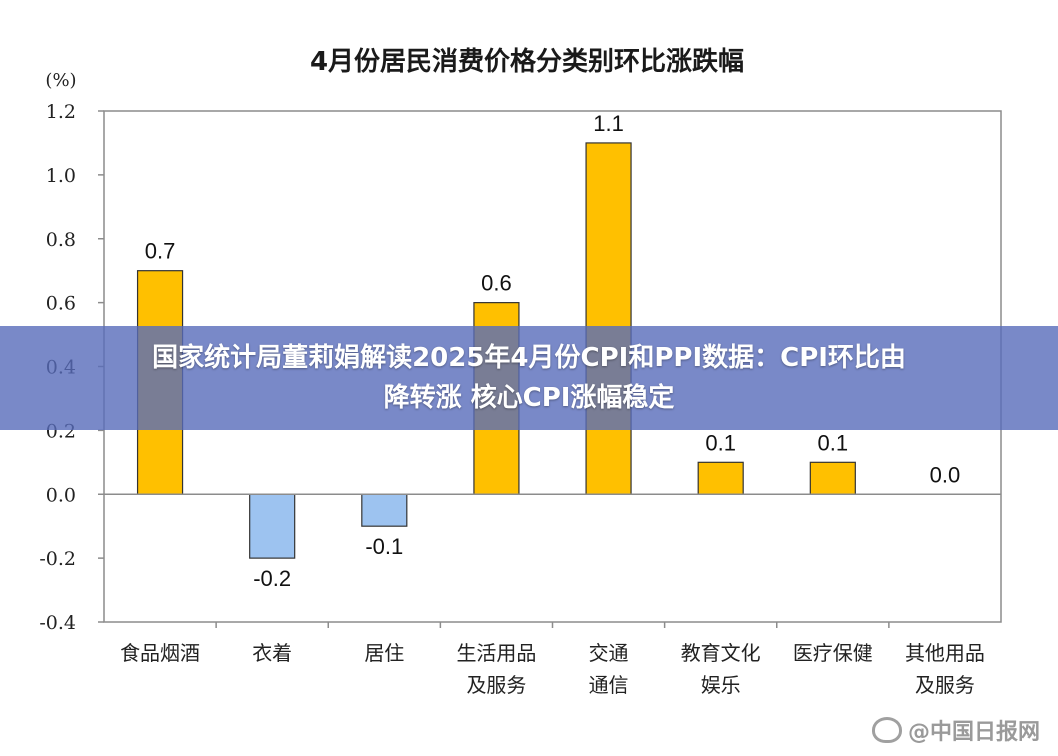 The image size is (1058, 756). I want to click on x-tick-label: 教育文化, so click(721, 653).